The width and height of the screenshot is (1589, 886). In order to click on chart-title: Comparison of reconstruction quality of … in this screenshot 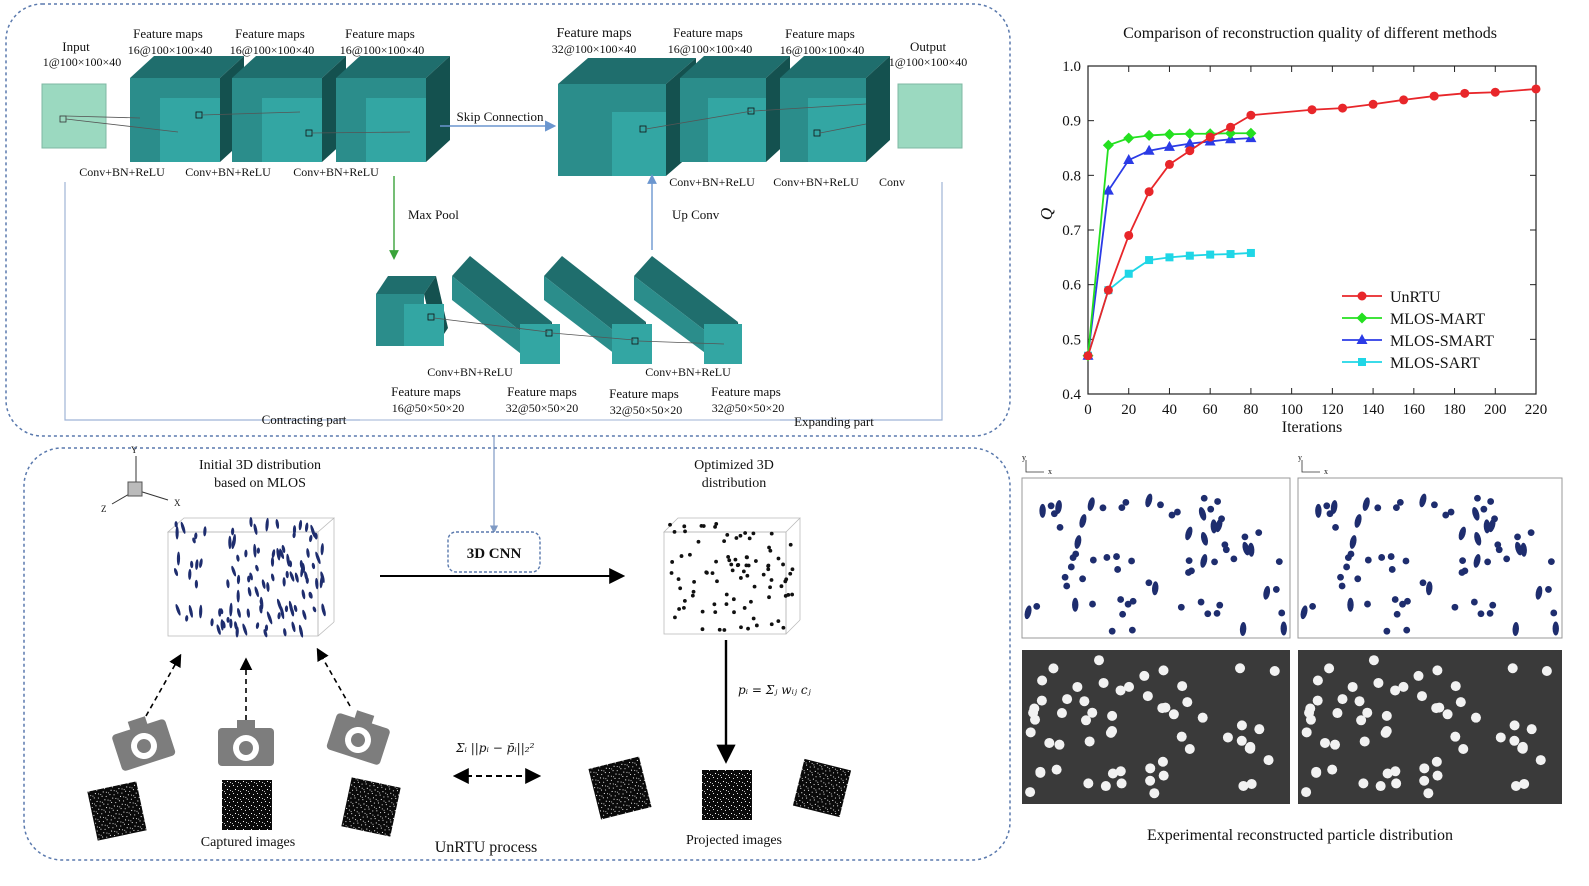, I will do `click(1310, 33)`.